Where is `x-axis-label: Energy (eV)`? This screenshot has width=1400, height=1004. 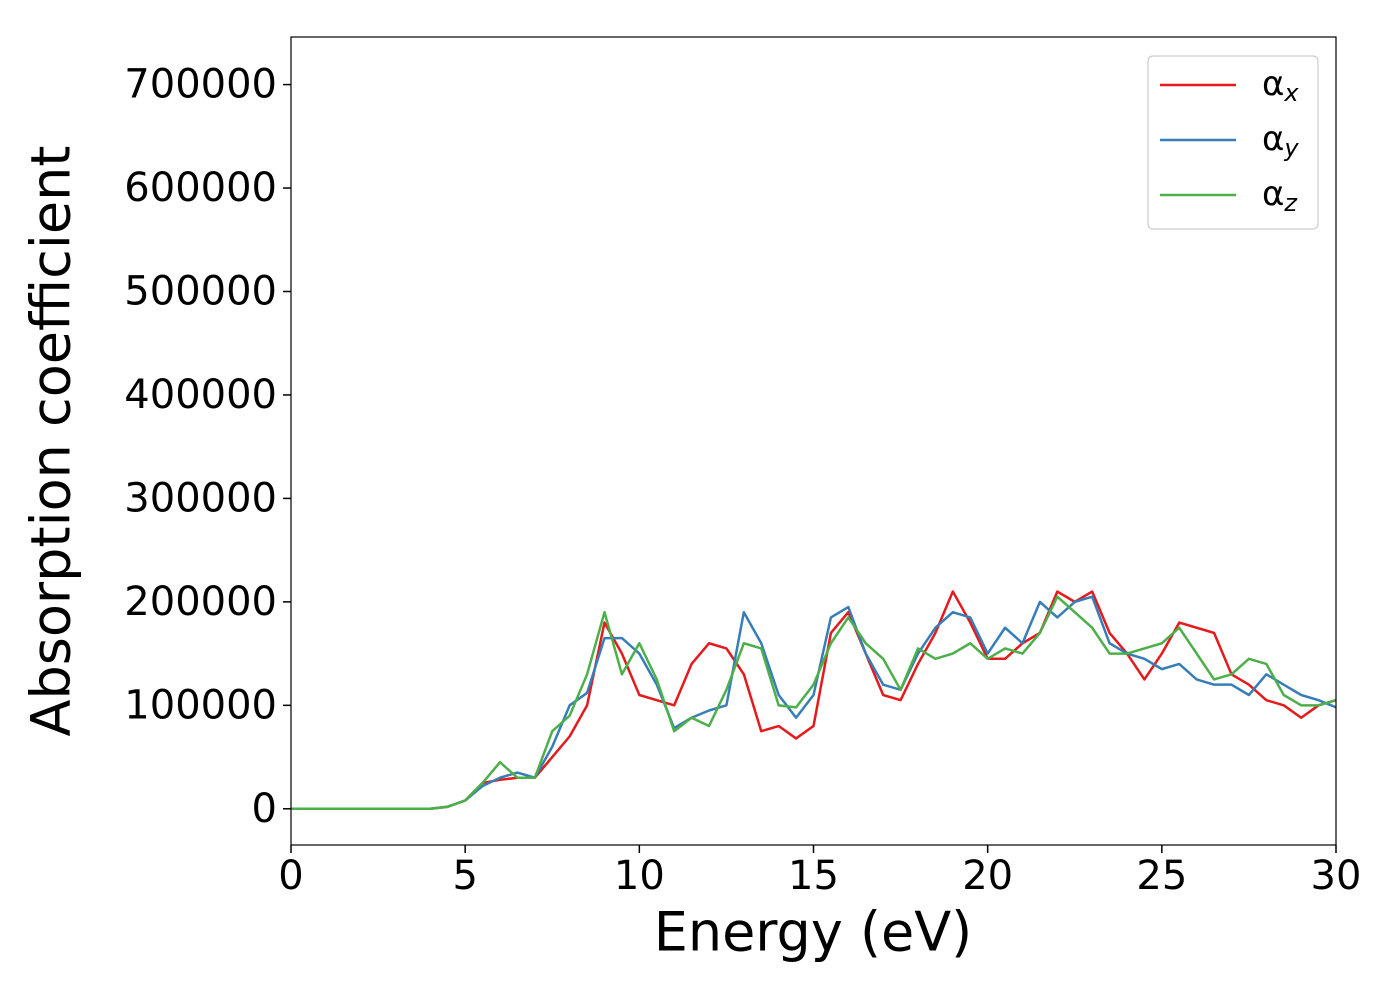
x-axis-label: Energy (eV) is located at coordinates (813, 932).